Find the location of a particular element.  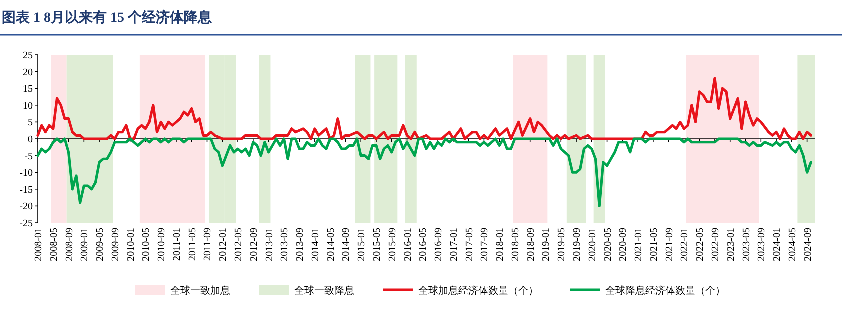

x-tick-label: 2016-01 is located at coordinates (408, 245).